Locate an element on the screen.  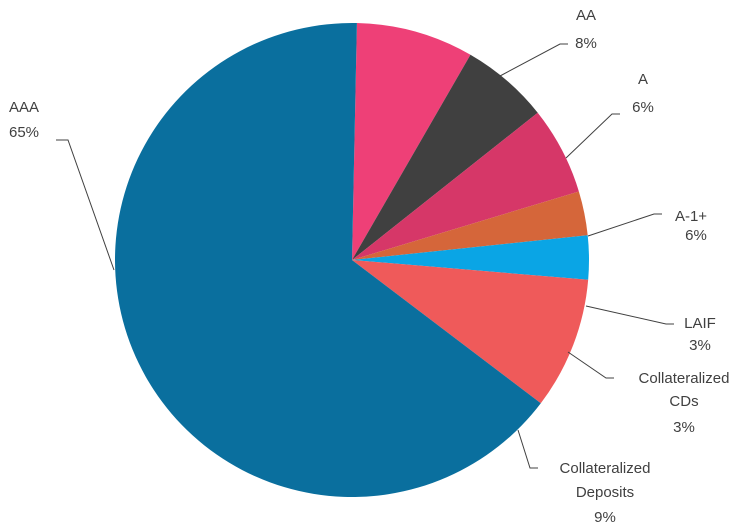
pie-slice-a is located at coordinates (445, 157).